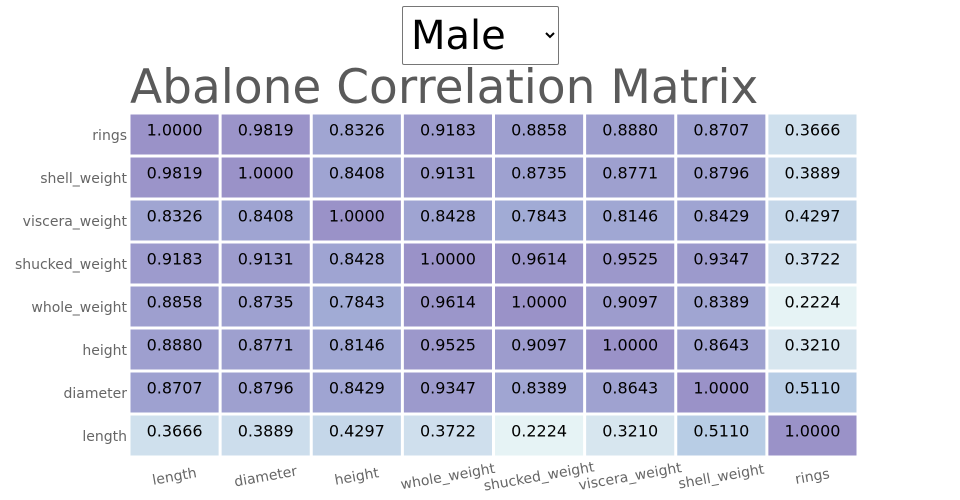 The width and height of the screenshot is (960, 500). What do you see at coordinates (630, 302) in the screenshot?
I see `cell-value-label: 0.9097` at bounding box center [630, 302].